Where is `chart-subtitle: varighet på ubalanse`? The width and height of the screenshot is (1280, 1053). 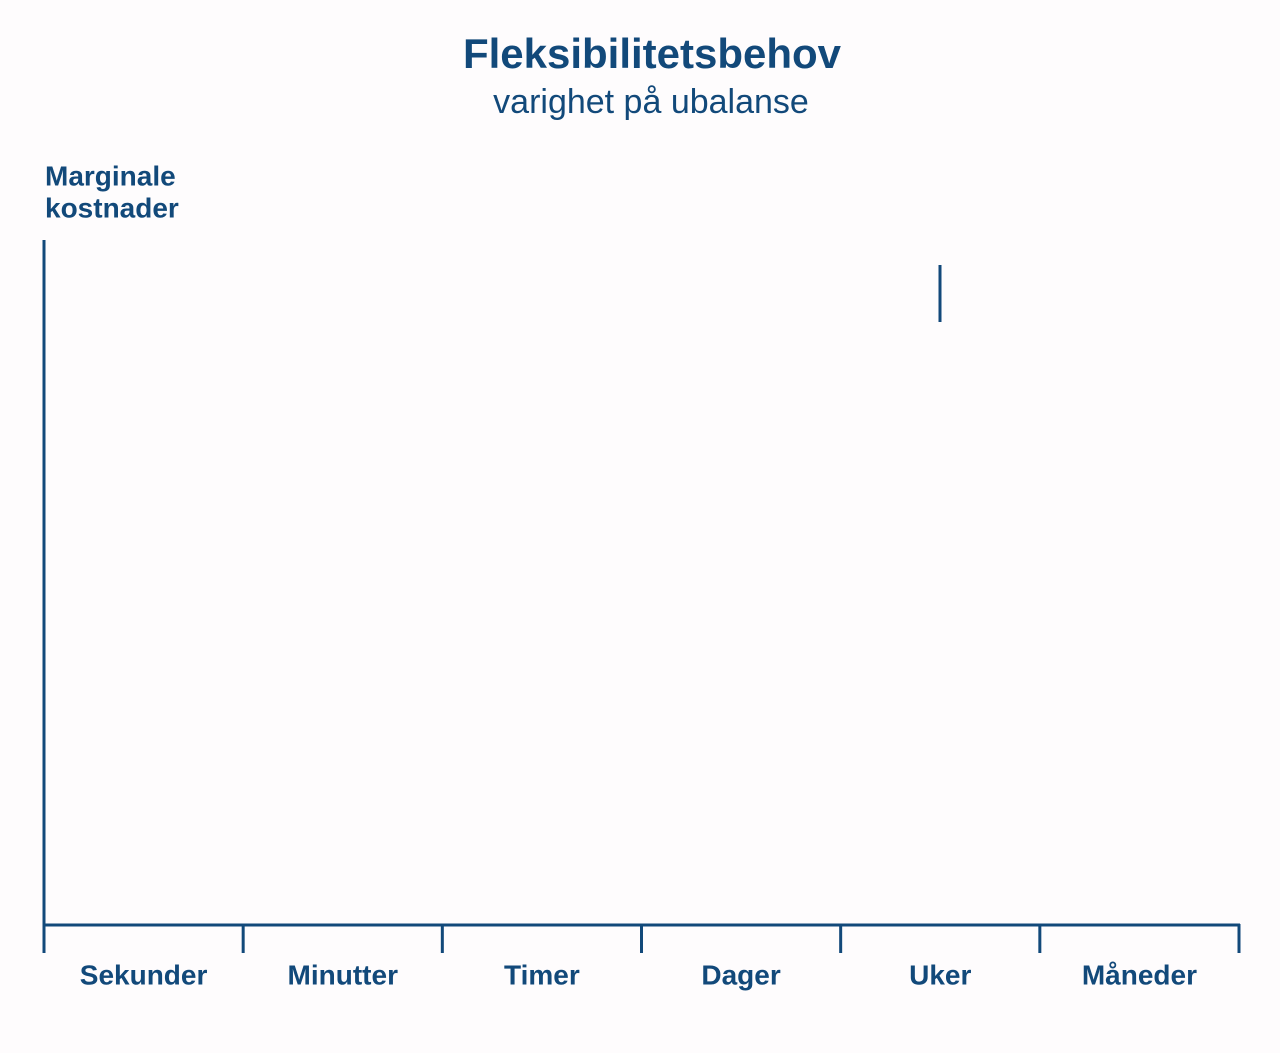 chart-subtitle: varighet på ubalanse is located at coordinates (651, 102).